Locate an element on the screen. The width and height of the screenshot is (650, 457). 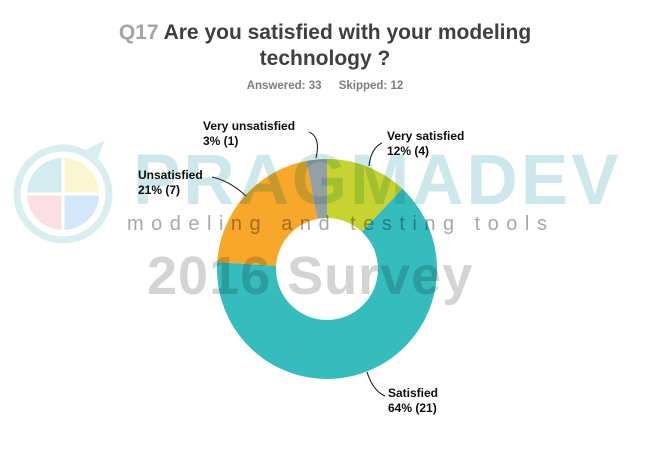
leader-line-satisfied is located at coordinates (376, 384).